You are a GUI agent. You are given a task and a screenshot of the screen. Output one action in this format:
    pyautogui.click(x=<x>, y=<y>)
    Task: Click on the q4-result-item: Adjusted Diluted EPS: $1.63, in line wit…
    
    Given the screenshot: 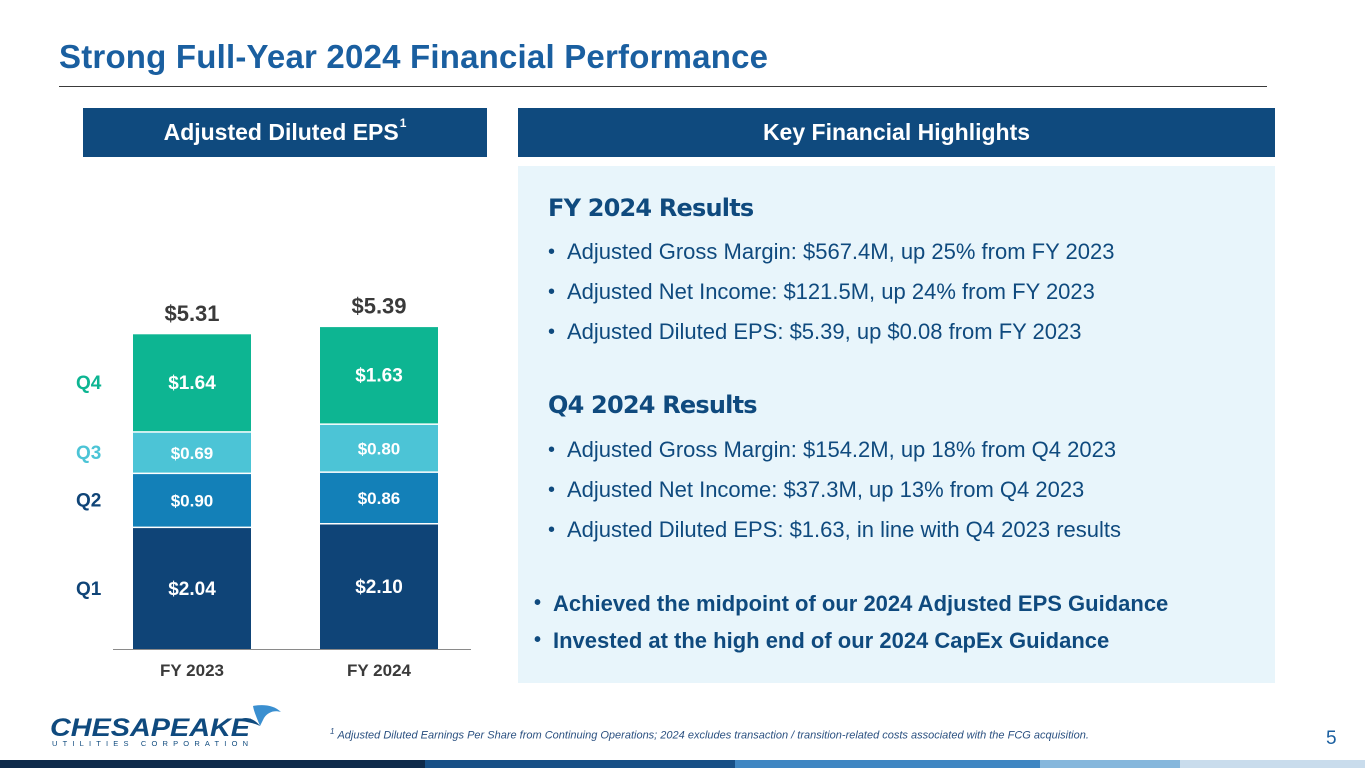 What is the action you would take?
    pyautogui.click(x=833, y=530)
    